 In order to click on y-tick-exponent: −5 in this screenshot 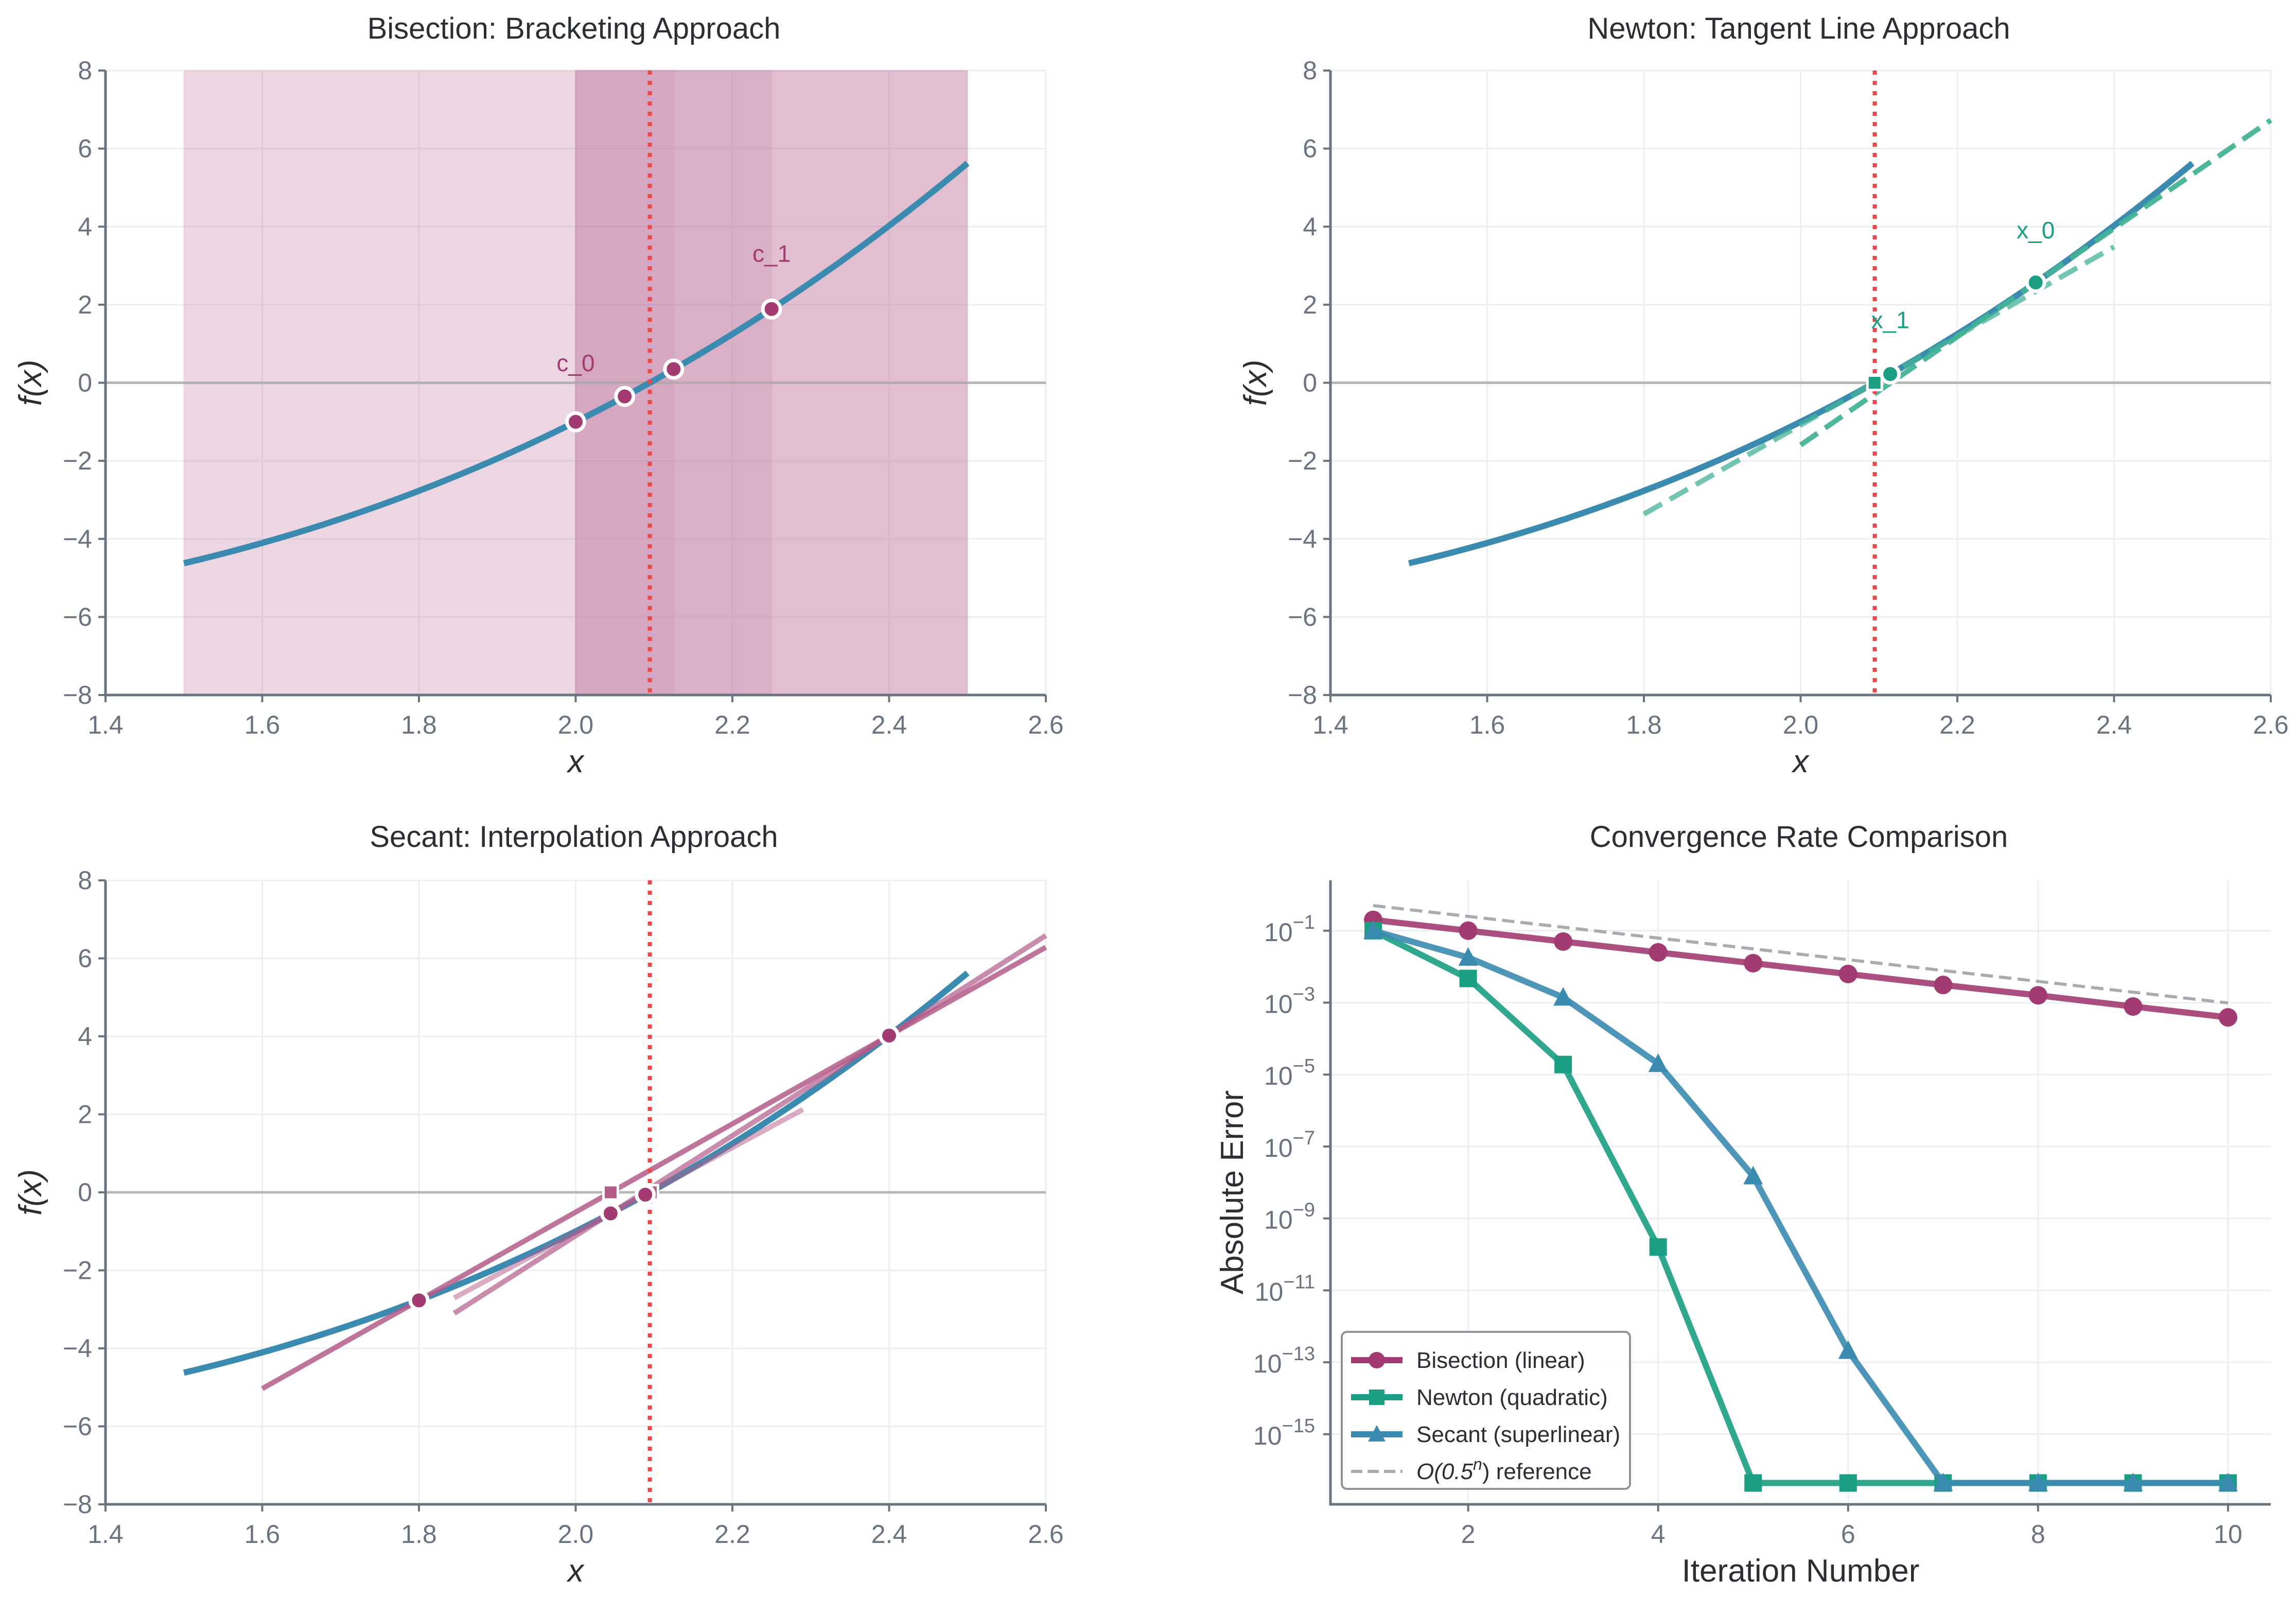, I will do `click(1304, 1066)`.